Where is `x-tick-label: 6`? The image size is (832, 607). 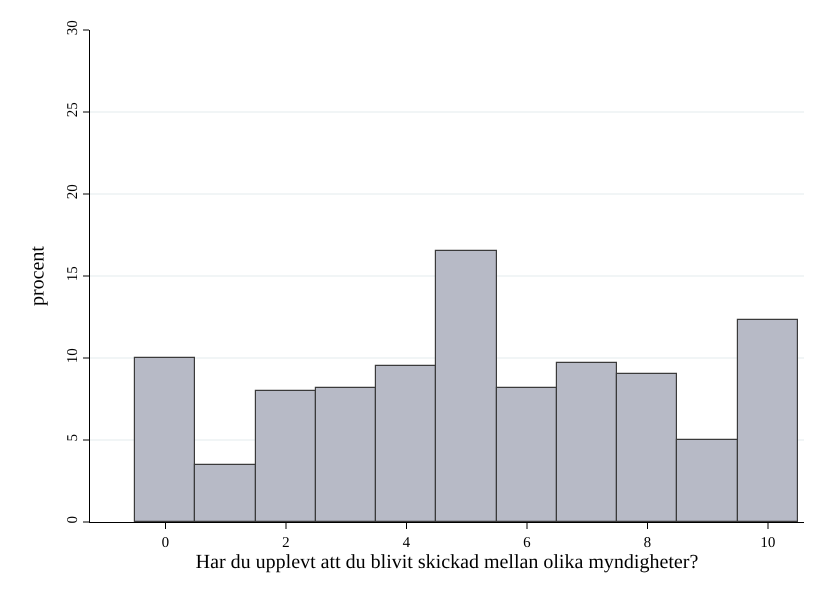
x-tick-label: 6 is located at coordinates (527, 543).